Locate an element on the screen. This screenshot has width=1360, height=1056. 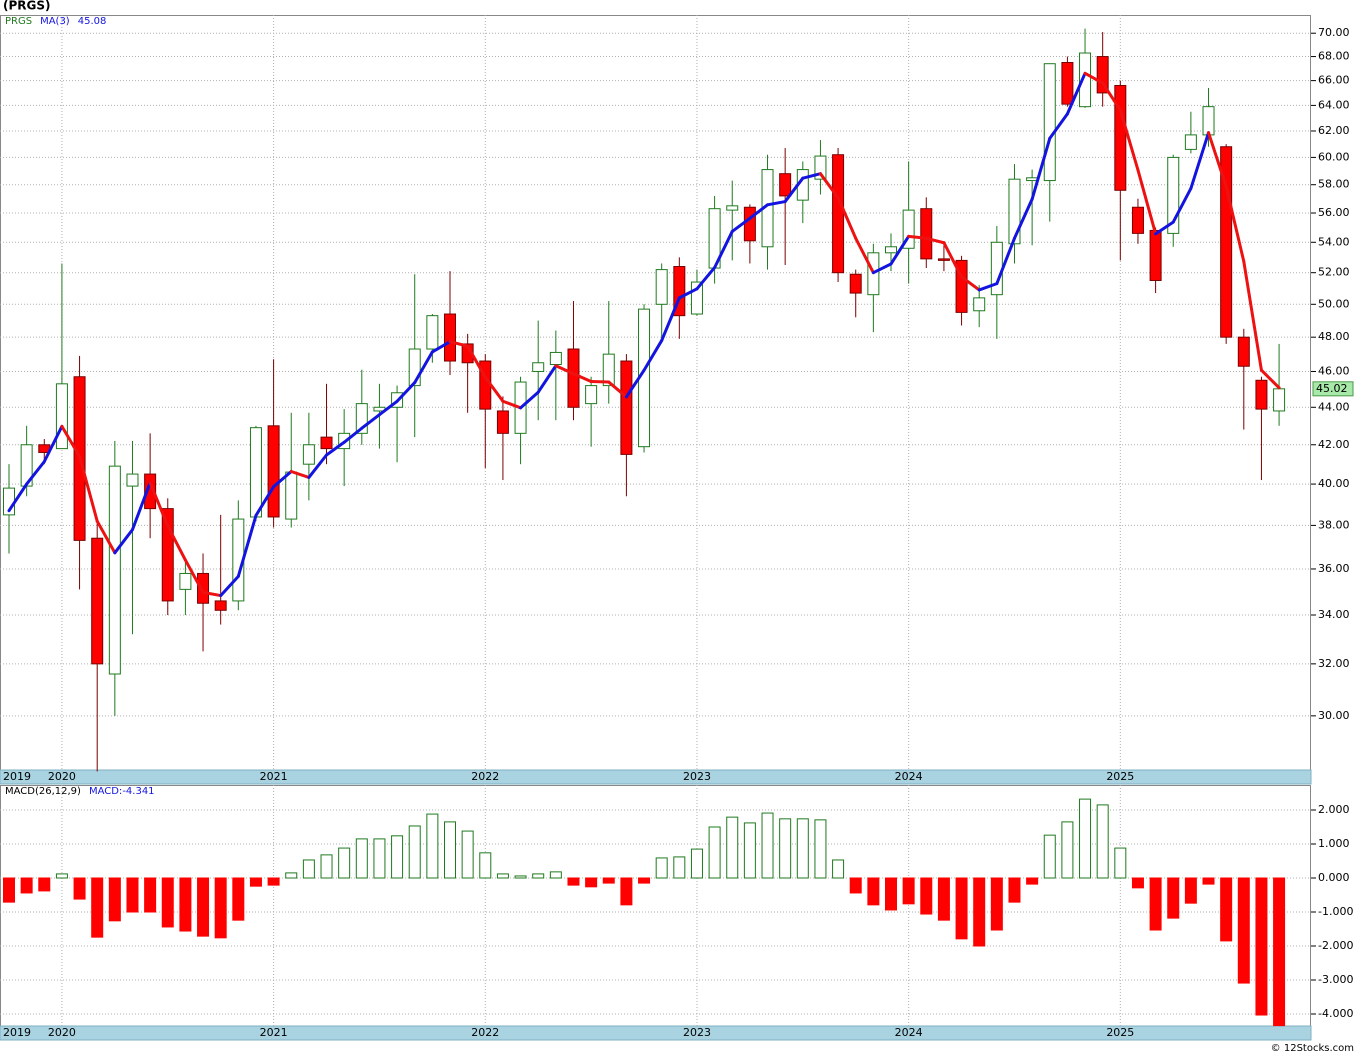
x-tick-label: 2019 is located at coordinates (17, 1032).